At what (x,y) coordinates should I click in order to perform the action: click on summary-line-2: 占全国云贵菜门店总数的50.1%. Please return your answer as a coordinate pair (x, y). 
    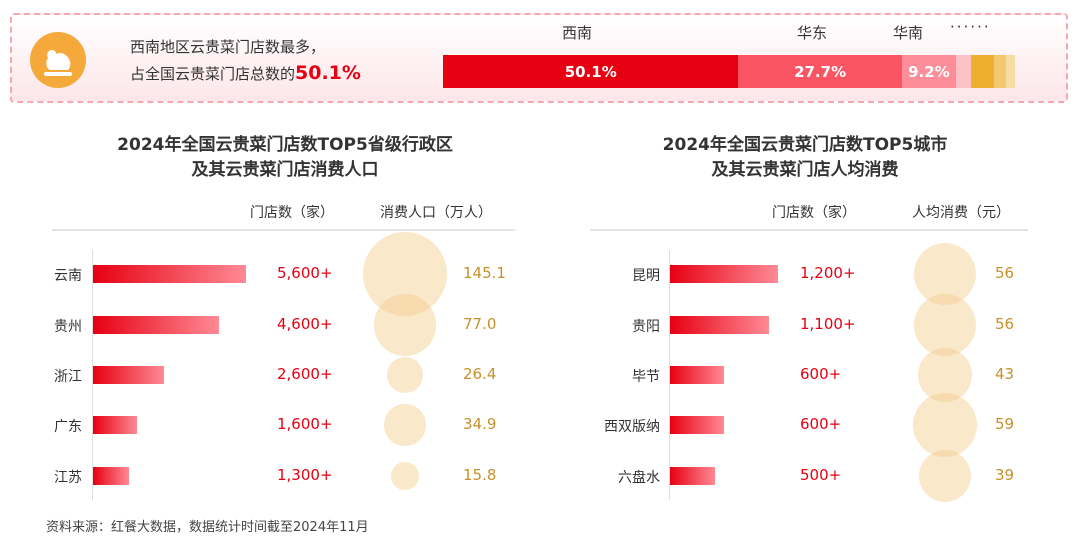
    Looking at the image, I should click on (245, 73).